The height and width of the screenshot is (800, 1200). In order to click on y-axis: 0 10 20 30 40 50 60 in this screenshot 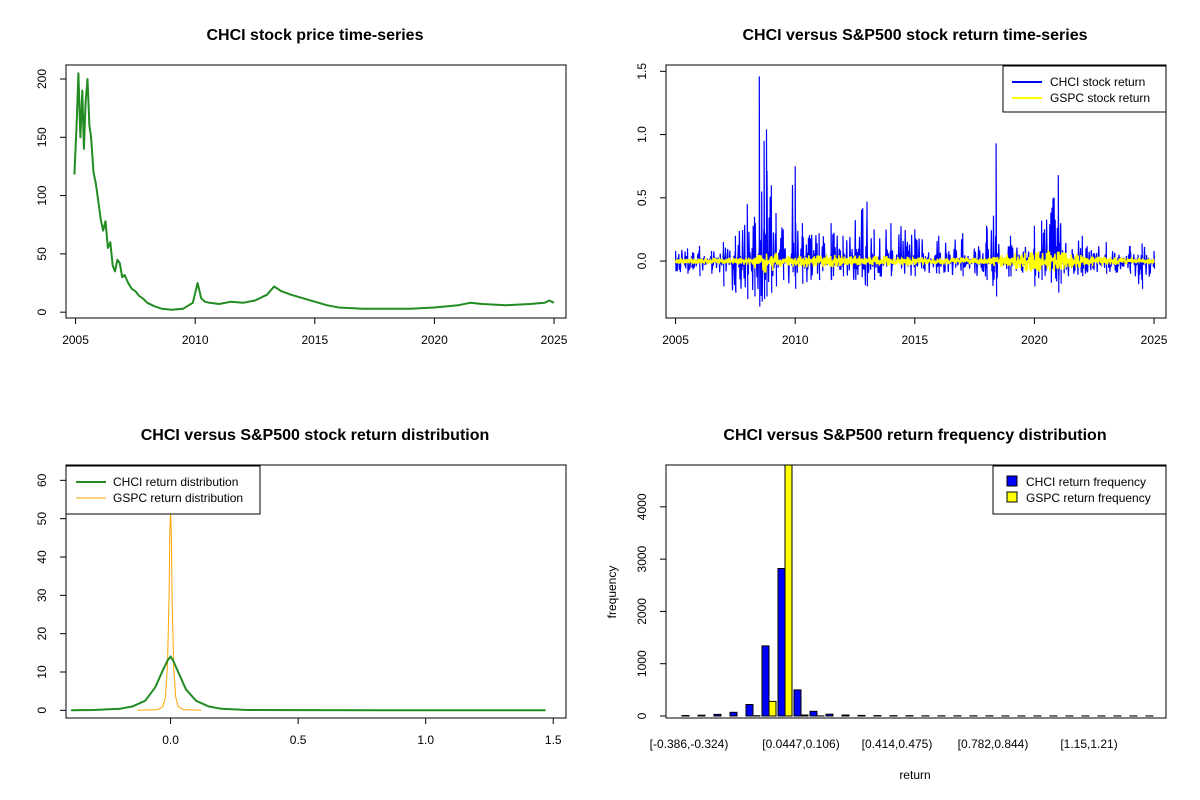, I will do `click(51, 593)`.